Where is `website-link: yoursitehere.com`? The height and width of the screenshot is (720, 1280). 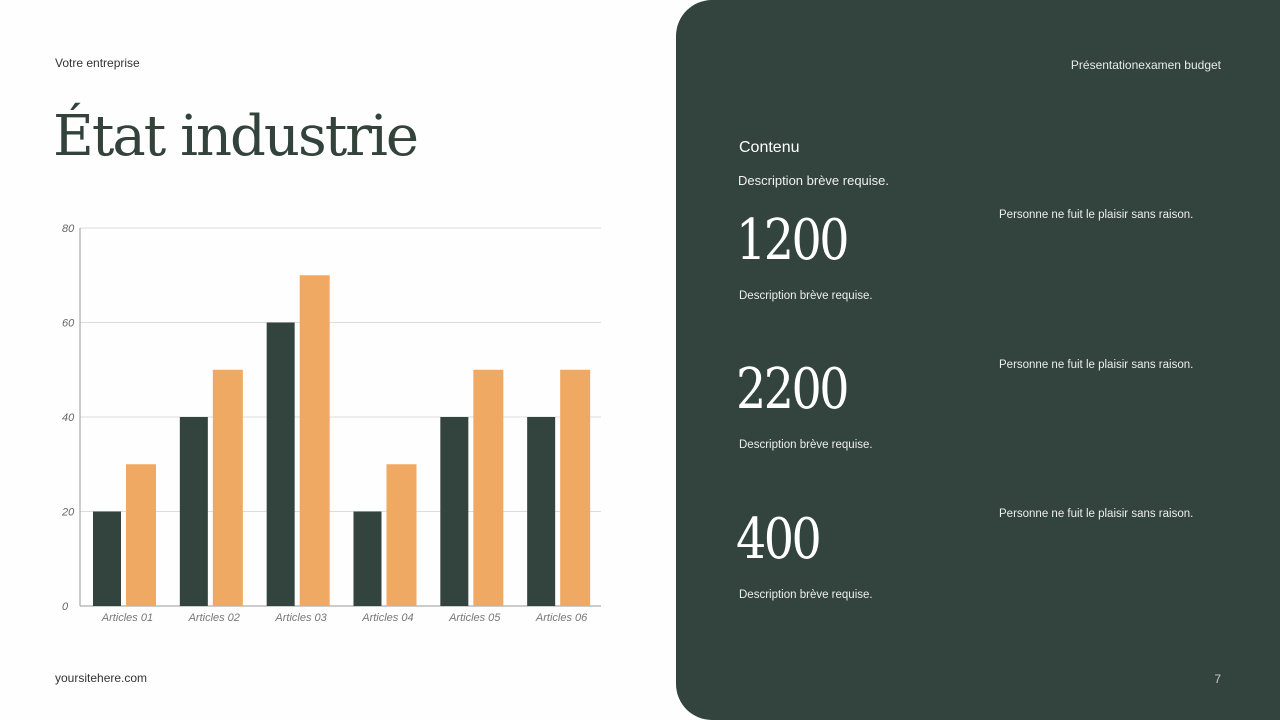 website-link: yoursitehere.com is located at coordinates (101, 678).